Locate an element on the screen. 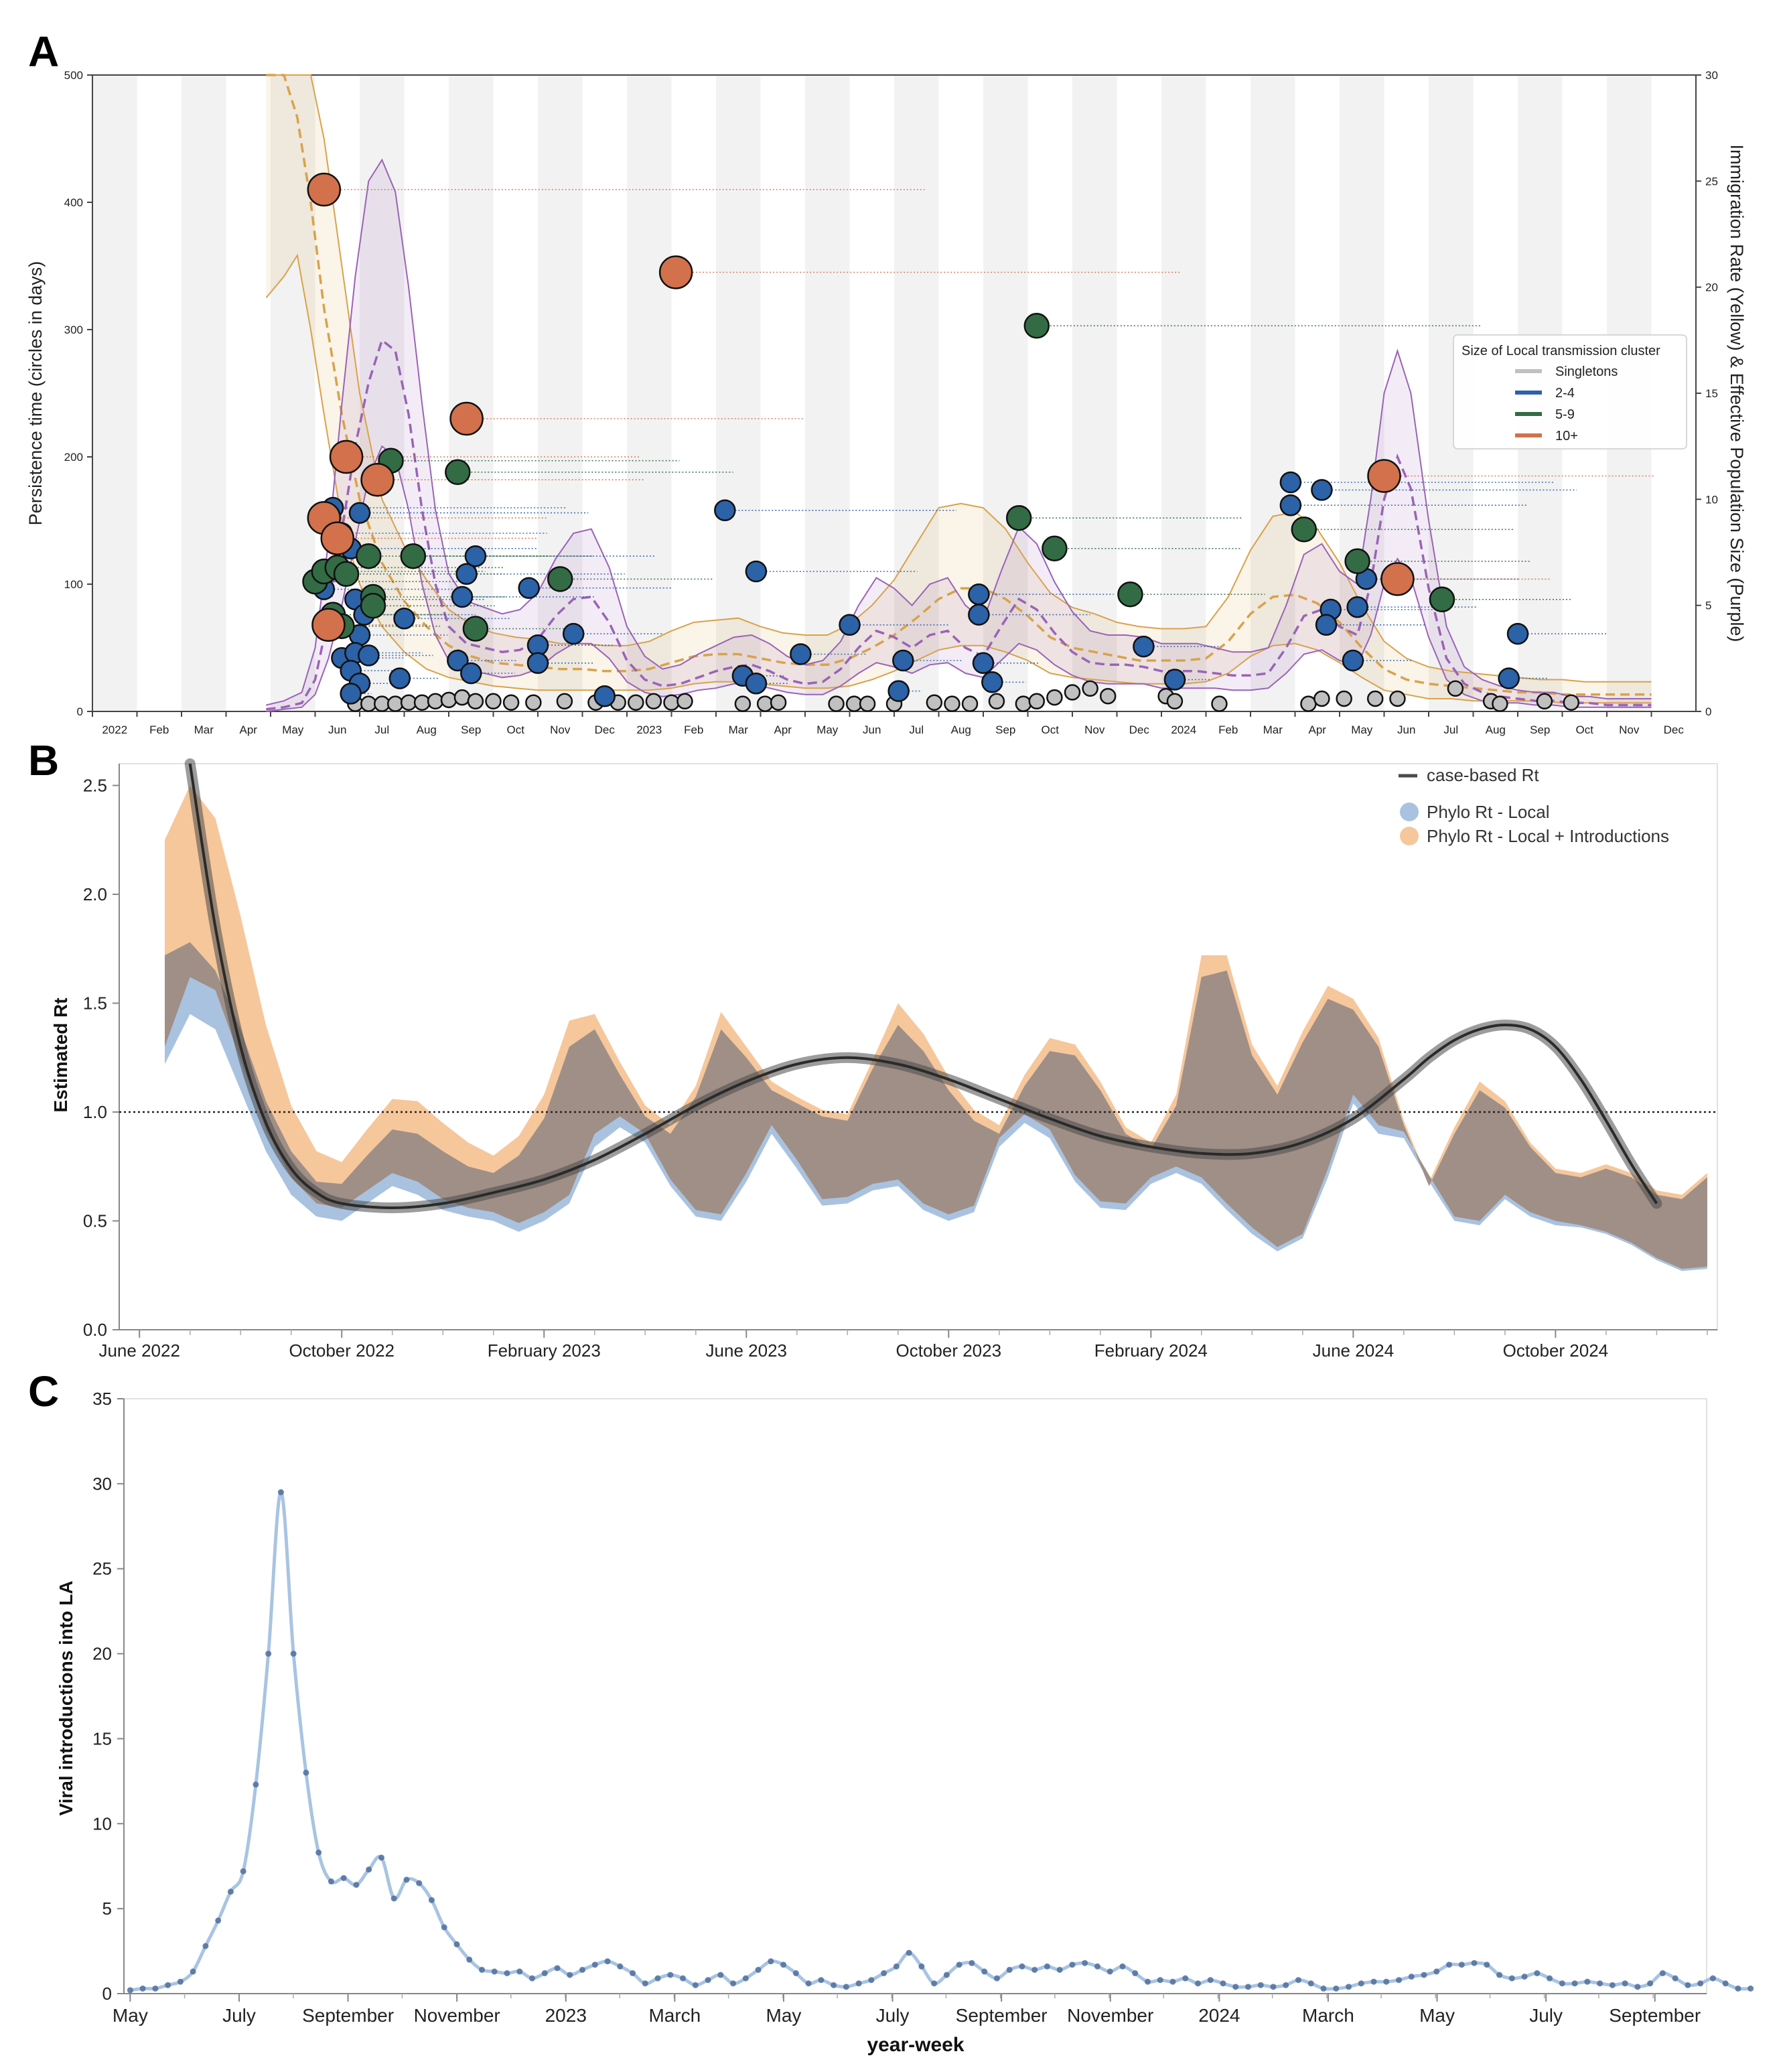  panel-a-y2-ticks: 0 5 10 15 20 25 30 is located at coordinates (1707, 394).